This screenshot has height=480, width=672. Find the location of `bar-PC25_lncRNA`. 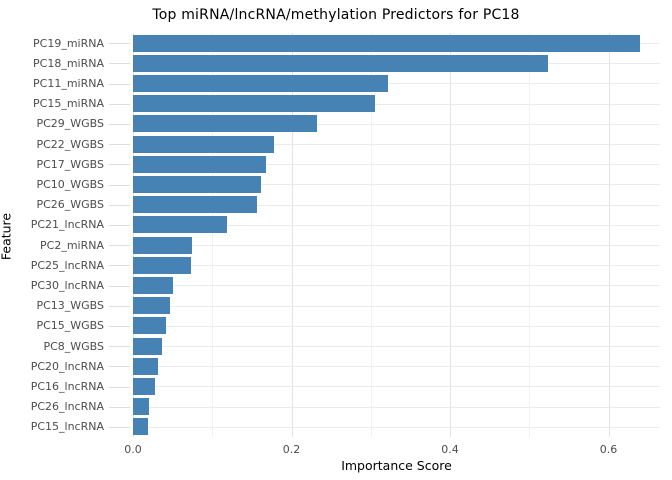

bar-PC25_lncRNA is located at coordinates (162, 265).